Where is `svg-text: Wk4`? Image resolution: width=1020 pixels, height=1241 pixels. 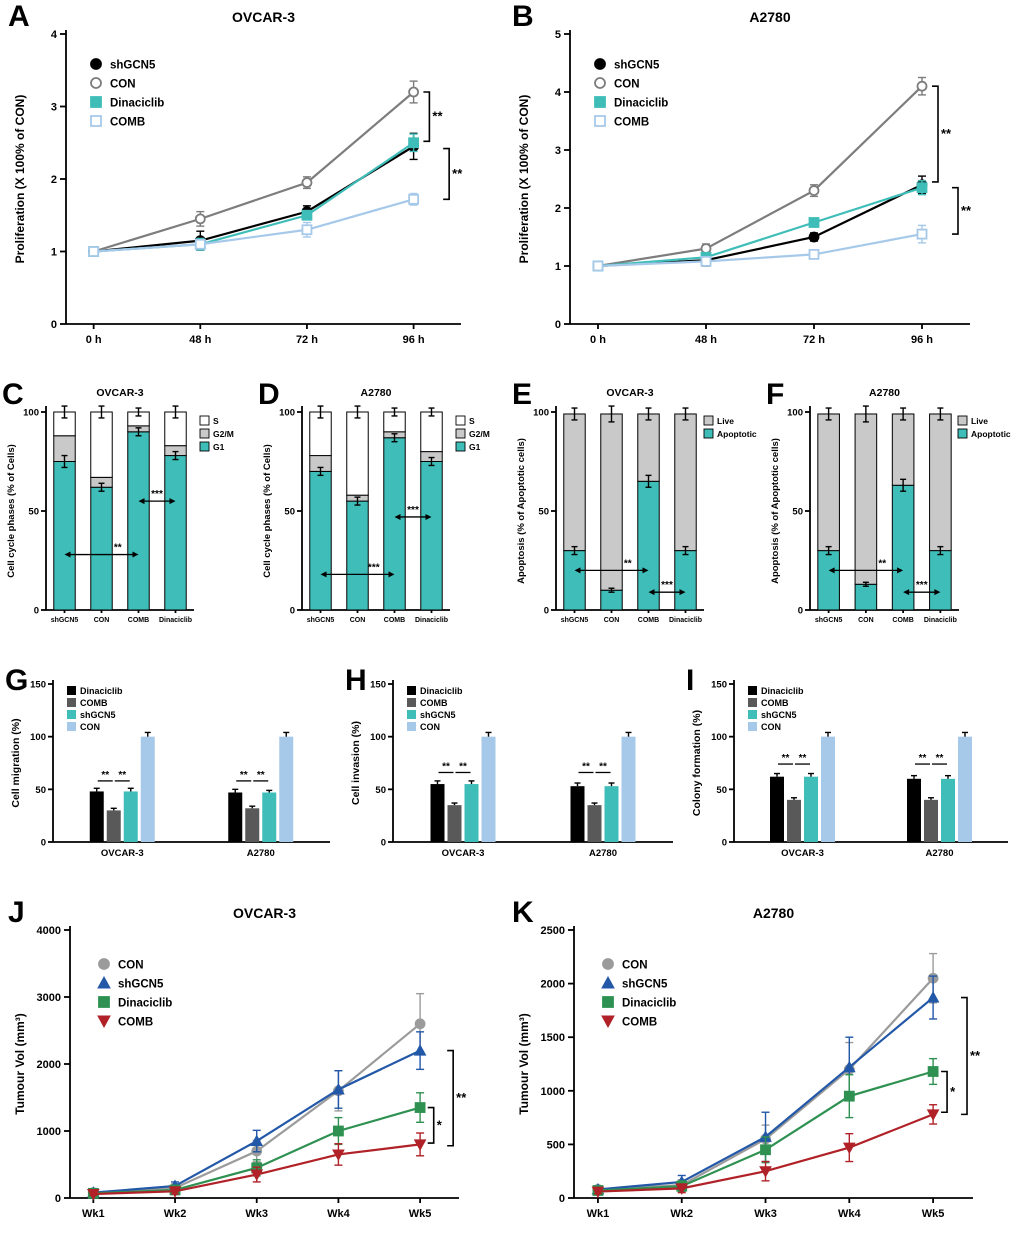 svg-text: Wk4 is located at coordinates (850, 1214).